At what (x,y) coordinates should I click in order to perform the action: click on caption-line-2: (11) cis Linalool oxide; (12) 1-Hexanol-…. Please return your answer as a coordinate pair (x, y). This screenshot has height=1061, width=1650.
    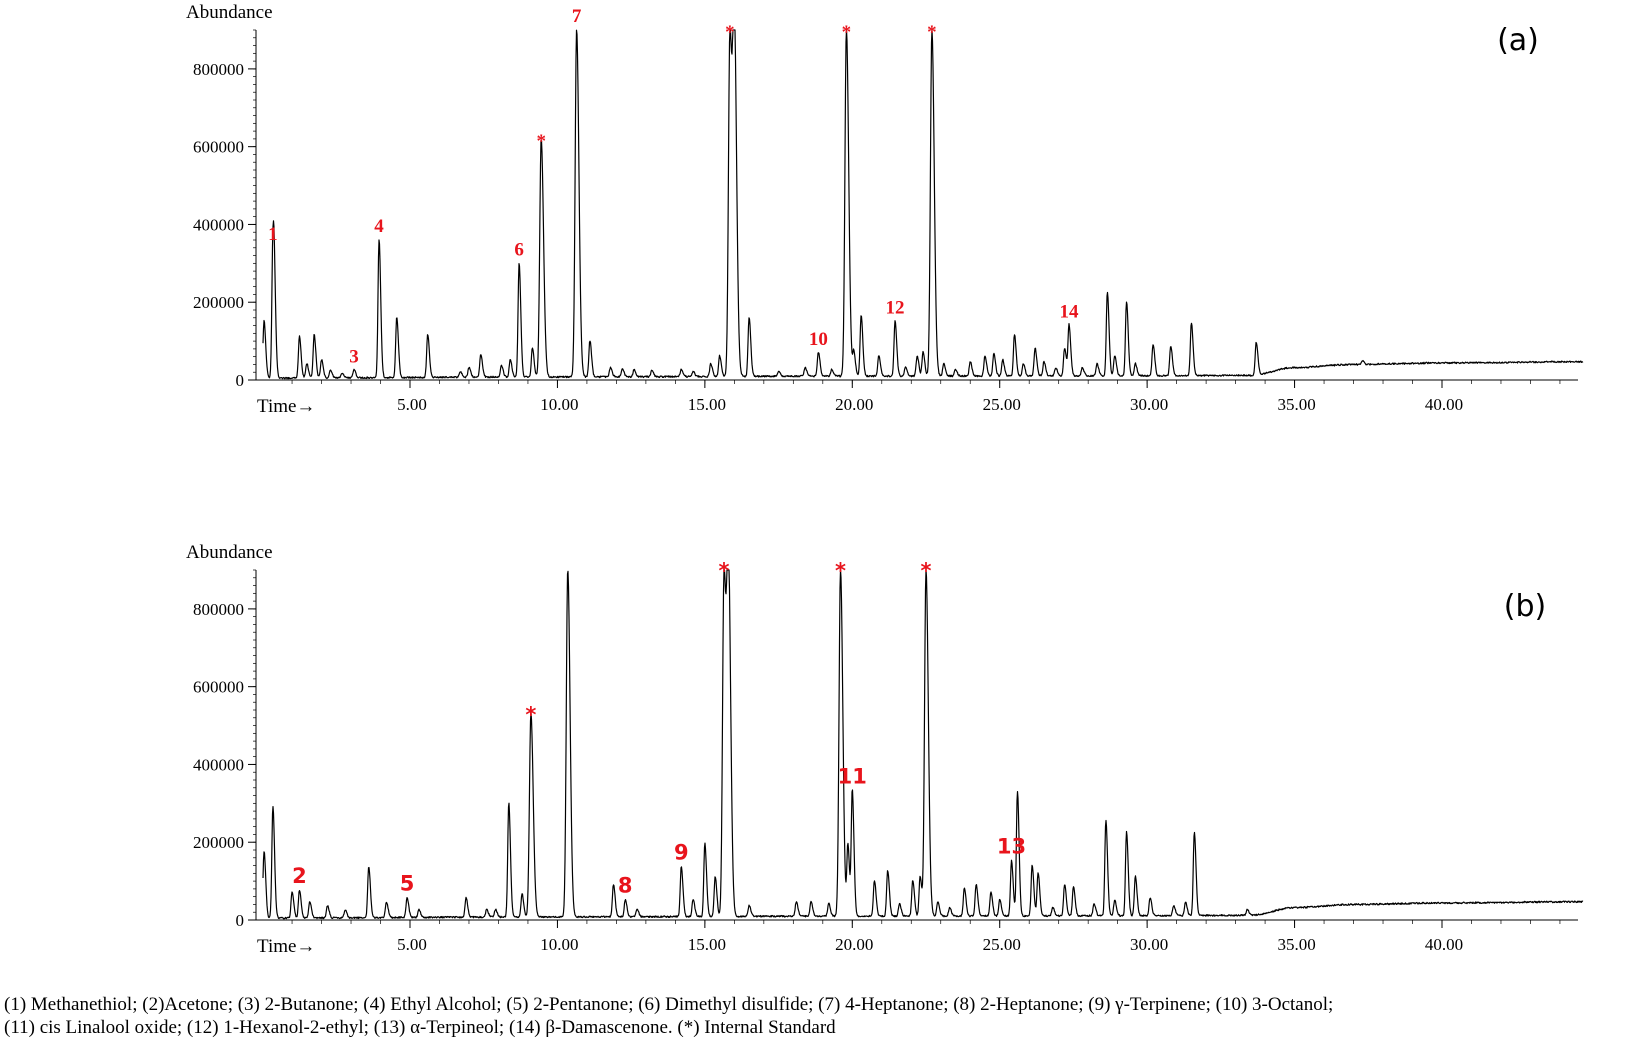
    Looking at the image, I should click on (420, 1027).